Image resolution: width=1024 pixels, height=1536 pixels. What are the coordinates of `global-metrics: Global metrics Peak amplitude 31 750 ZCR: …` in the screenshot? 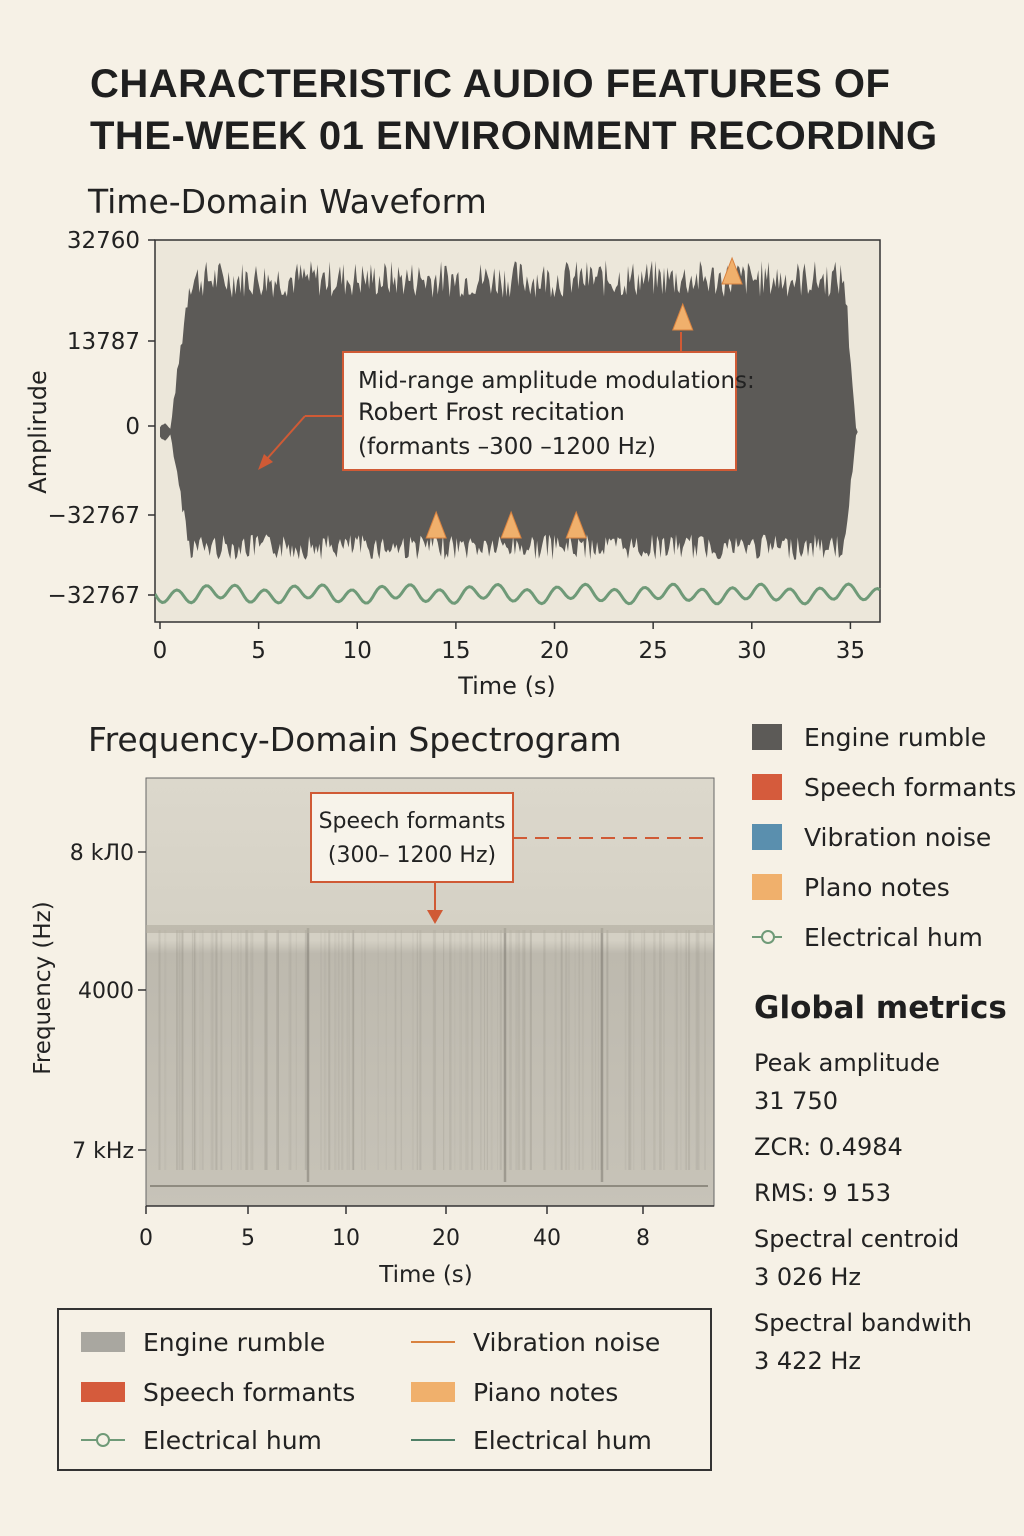 It's located at (888, 1189).